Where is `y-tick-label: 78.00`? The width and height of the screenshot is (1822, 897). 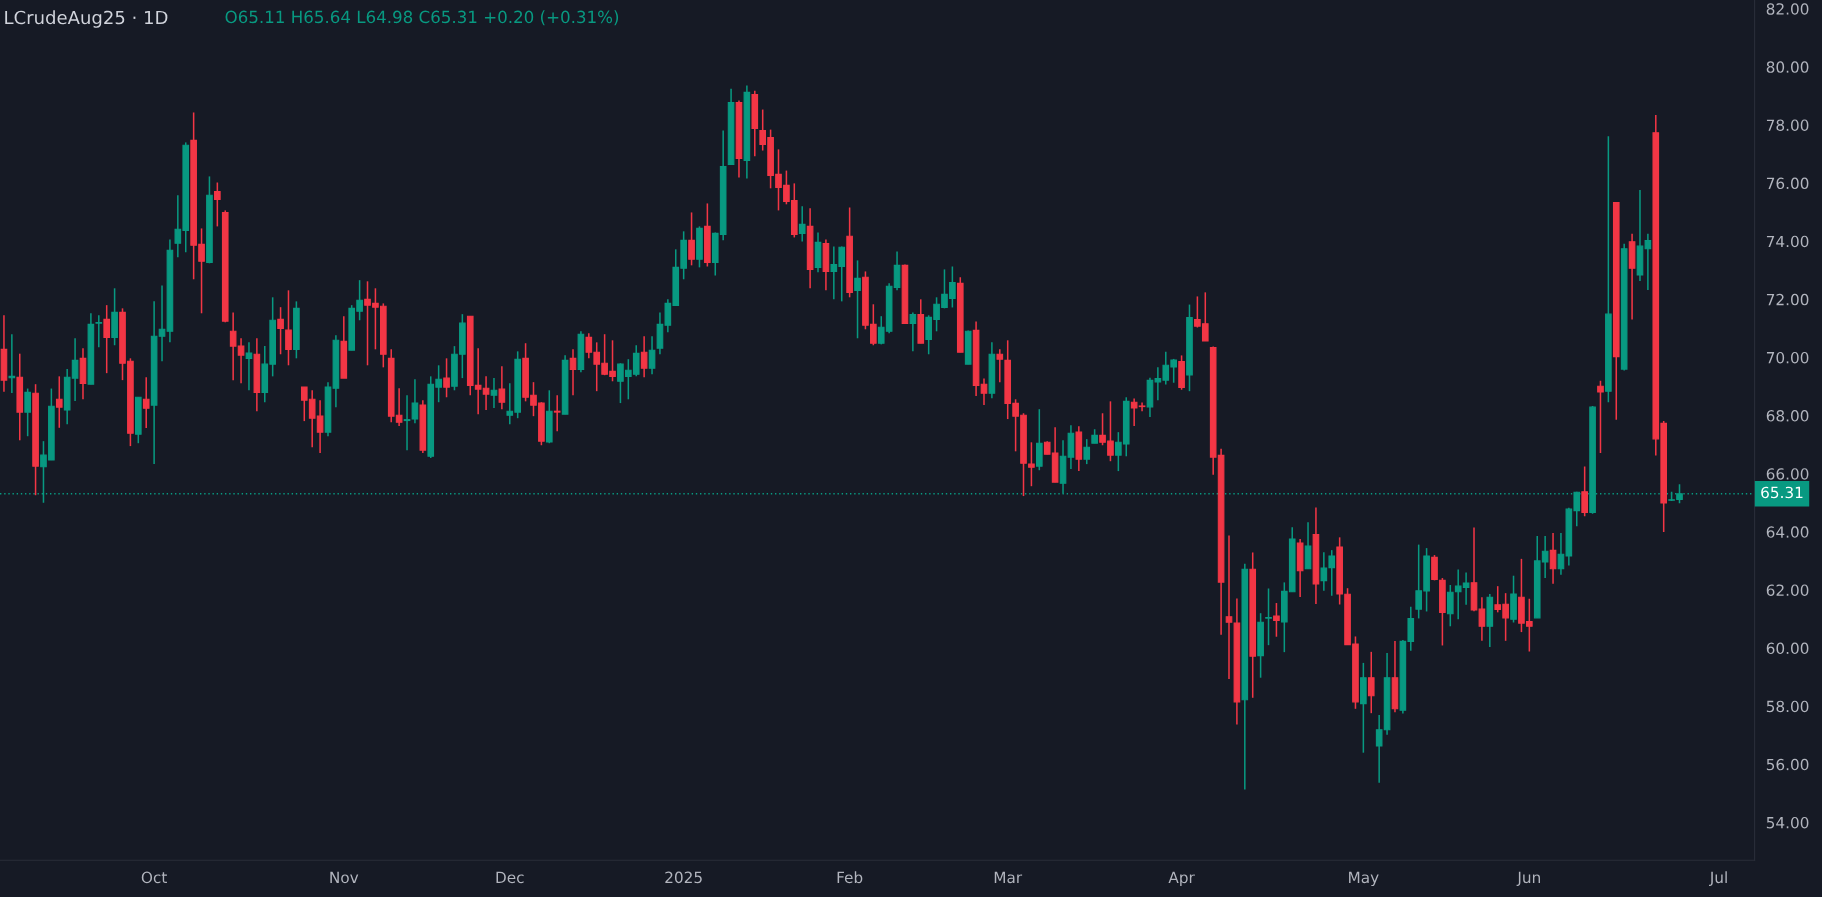
y-tick-label: 78.00 is located at coordinates (1787, 125).